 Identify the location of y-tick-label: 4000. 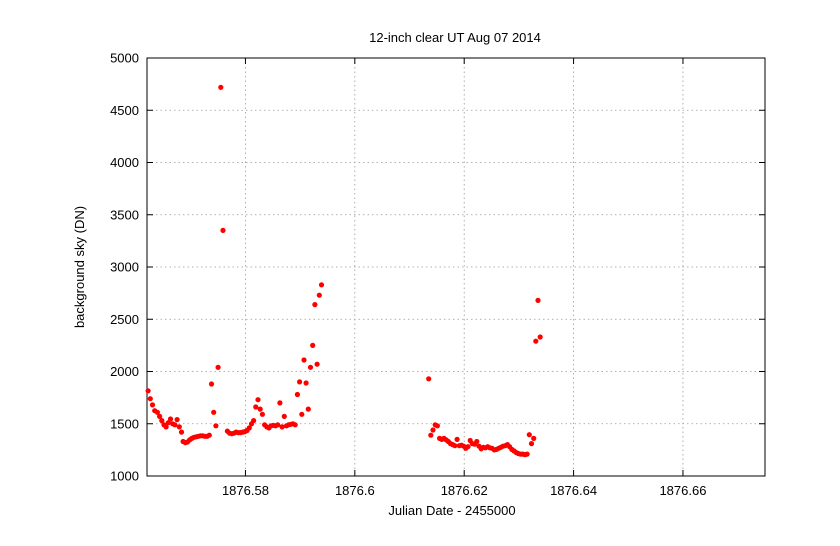
(124, 162).